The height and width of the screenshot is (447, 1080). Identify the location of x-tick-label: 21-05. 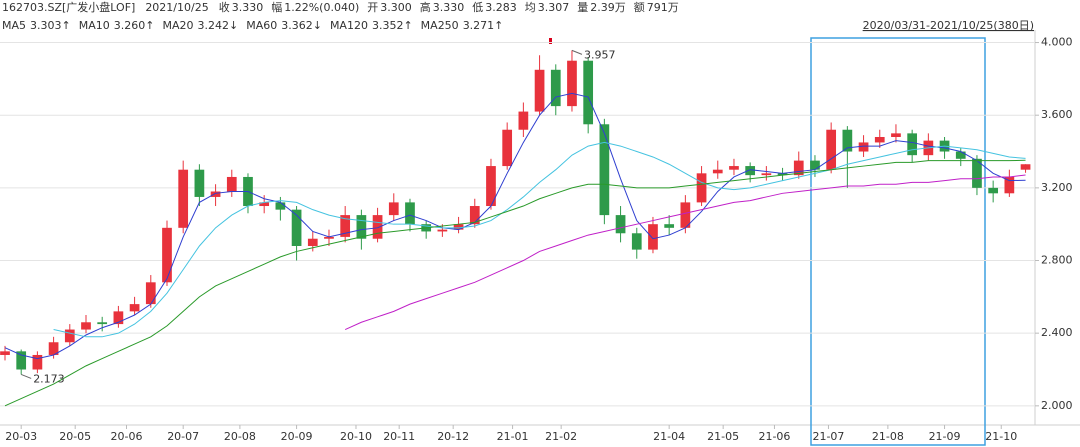
(723, 436).